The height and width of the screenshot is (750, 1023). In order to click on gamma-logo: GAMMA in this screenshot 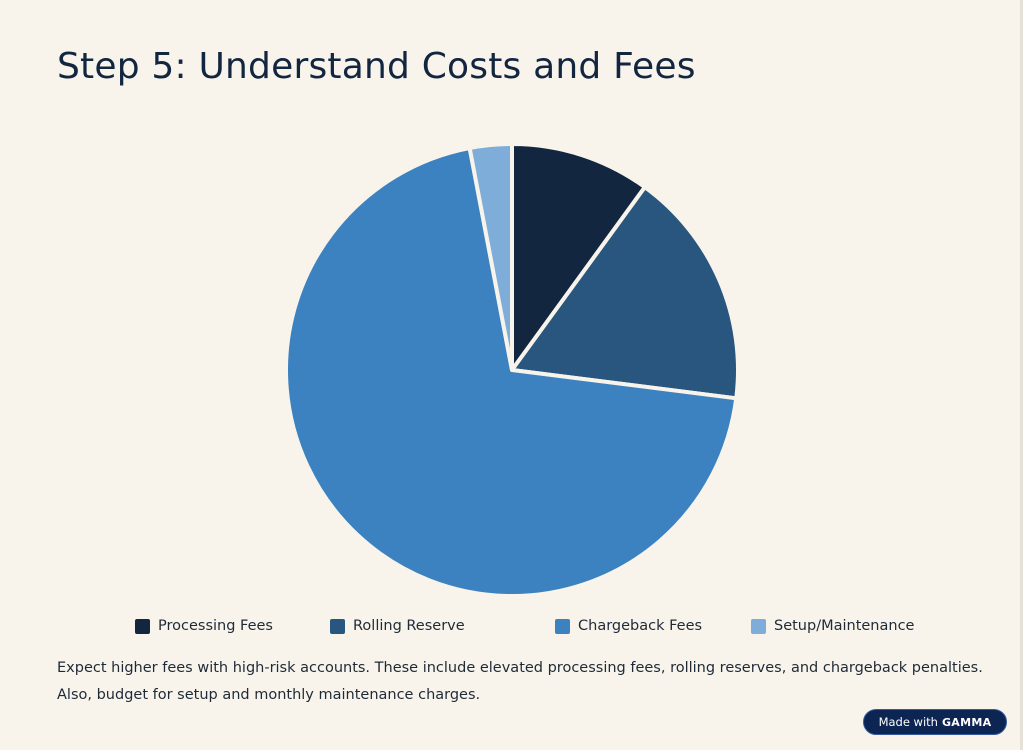, I will do `click(966, 722)`.